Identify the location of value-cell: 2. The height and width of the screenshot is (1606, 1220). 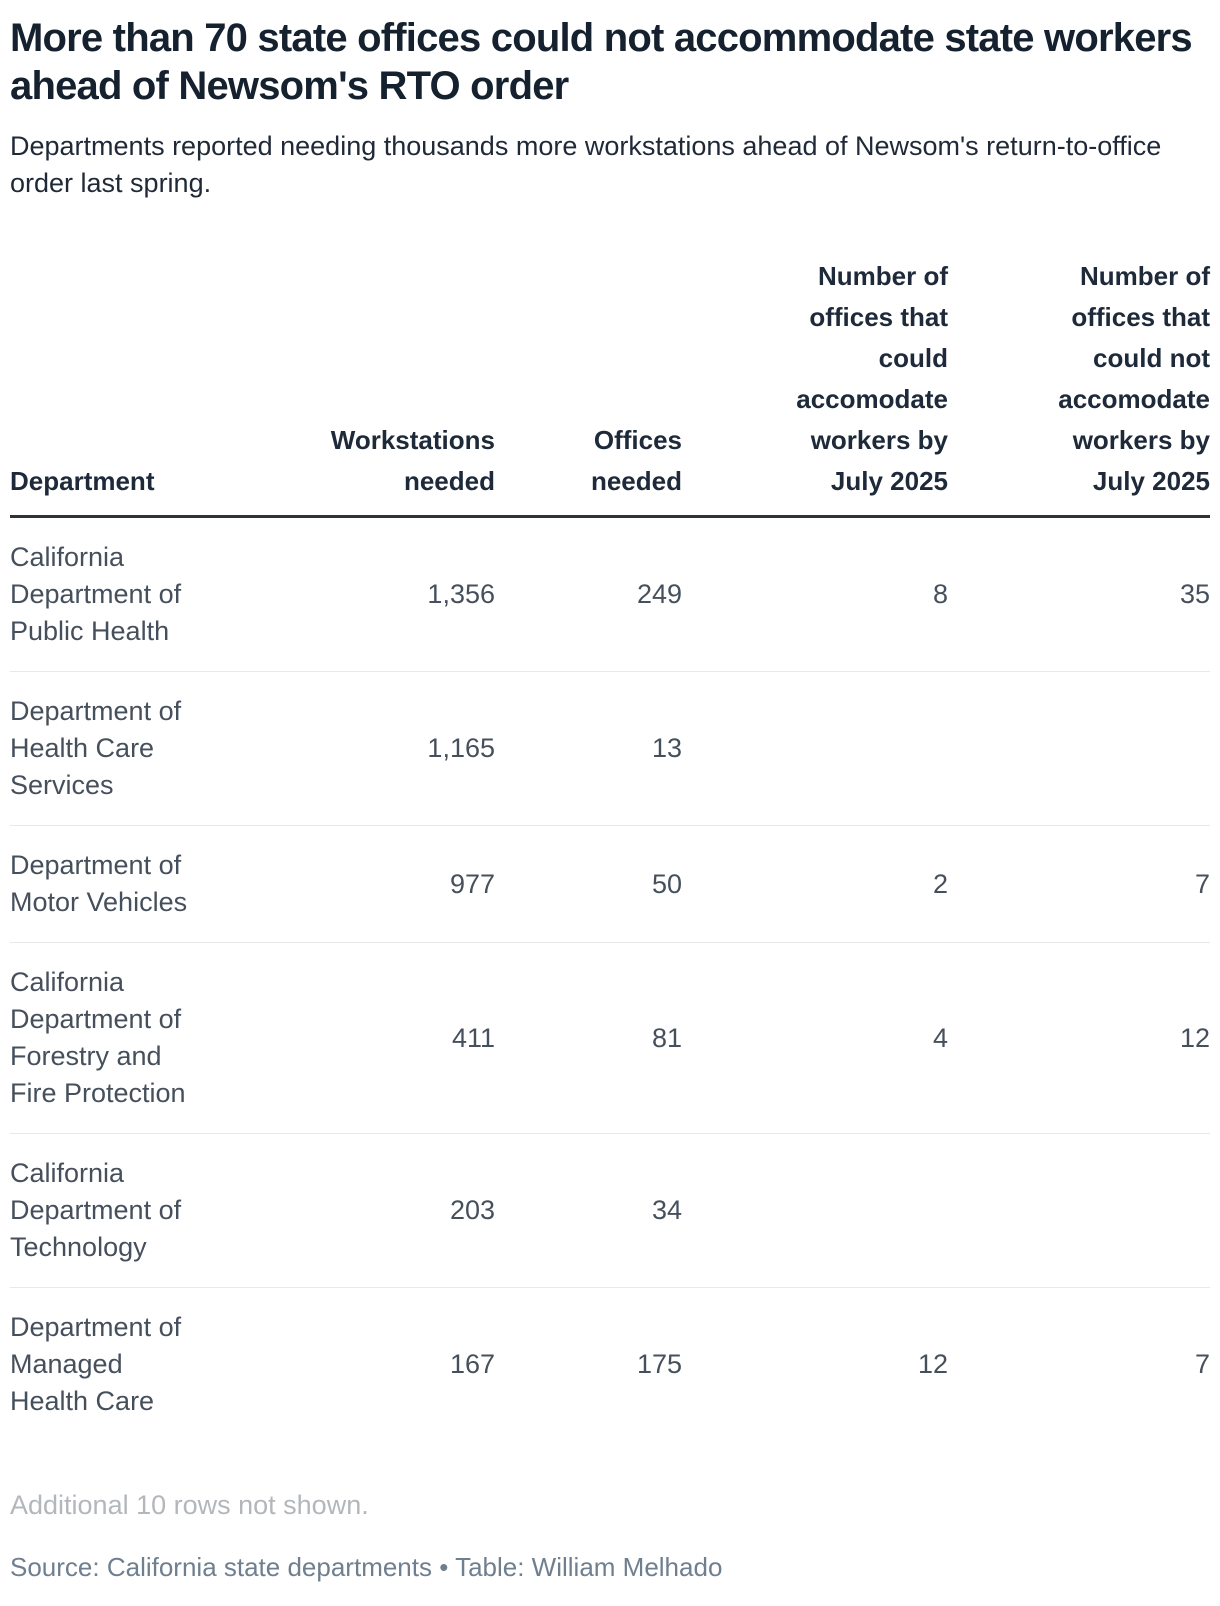
(815, 884).